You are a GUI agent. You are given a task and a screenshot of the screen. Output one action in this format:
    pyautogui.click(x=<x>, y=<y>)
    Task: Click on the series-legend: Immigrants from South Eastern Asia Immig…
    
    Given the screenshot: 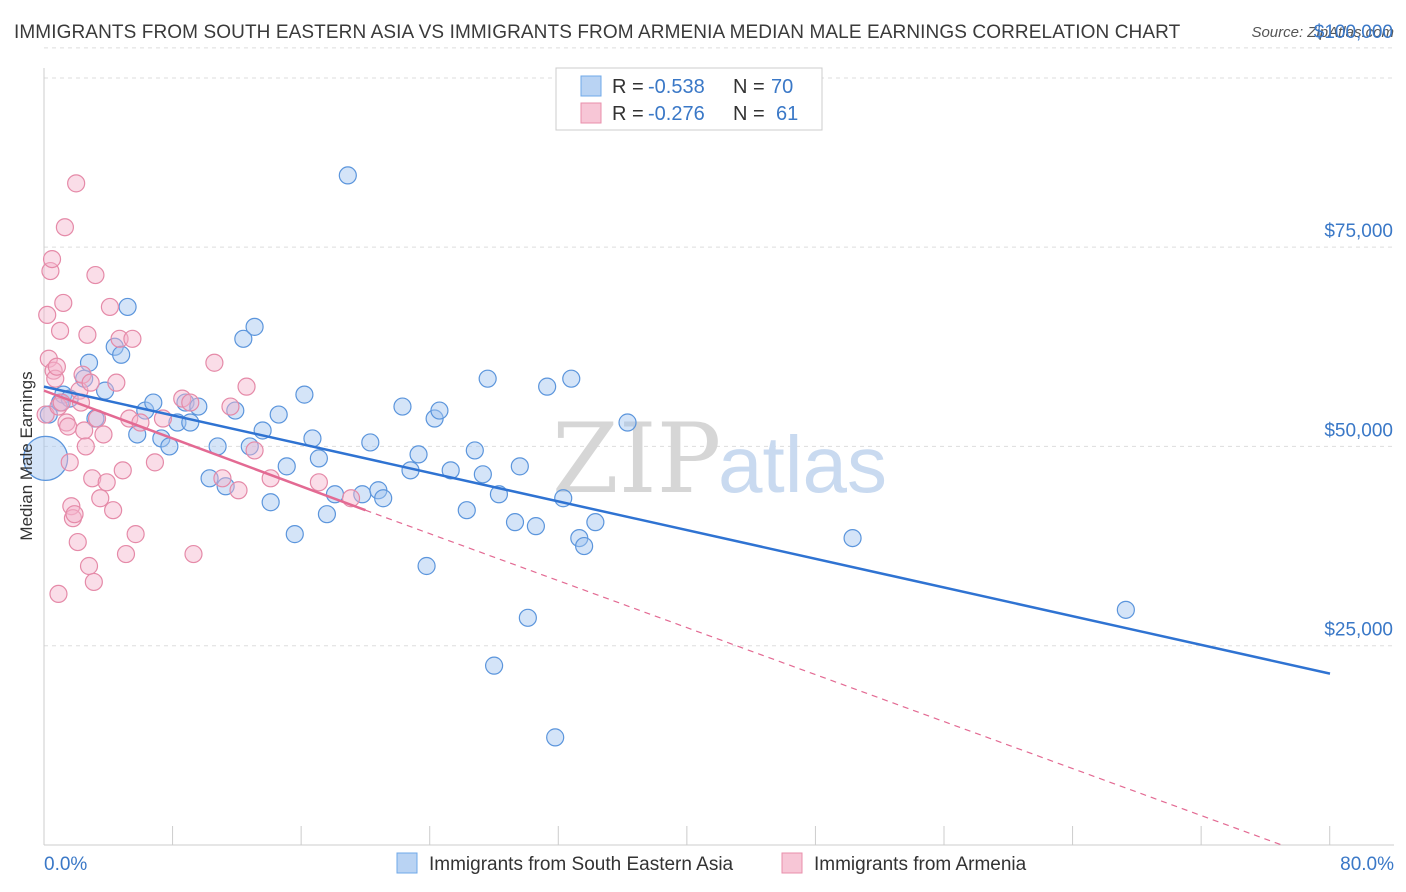 What is the action you would take?
    pyautogui.click(x=711, y=863)
    